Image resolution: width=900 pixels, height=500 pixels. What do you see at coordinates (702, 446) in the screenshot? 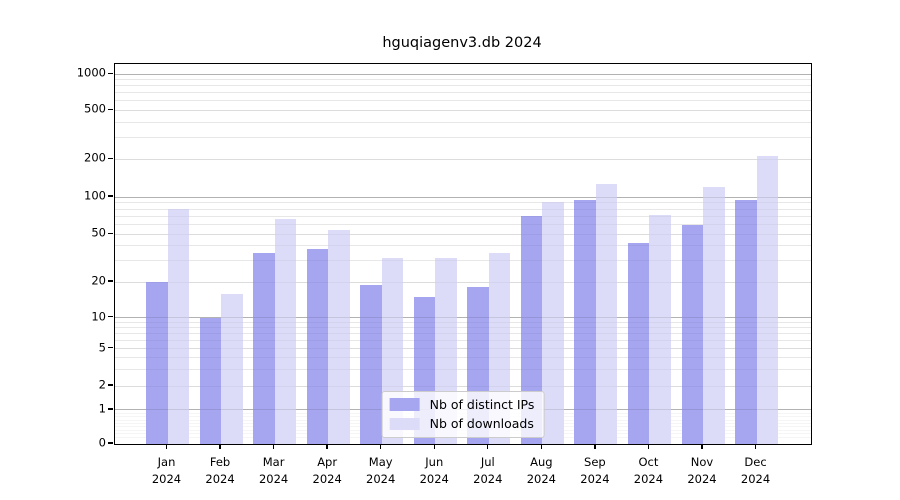
I see `x-tick-mark-nov` at bounding box center [702, 446].